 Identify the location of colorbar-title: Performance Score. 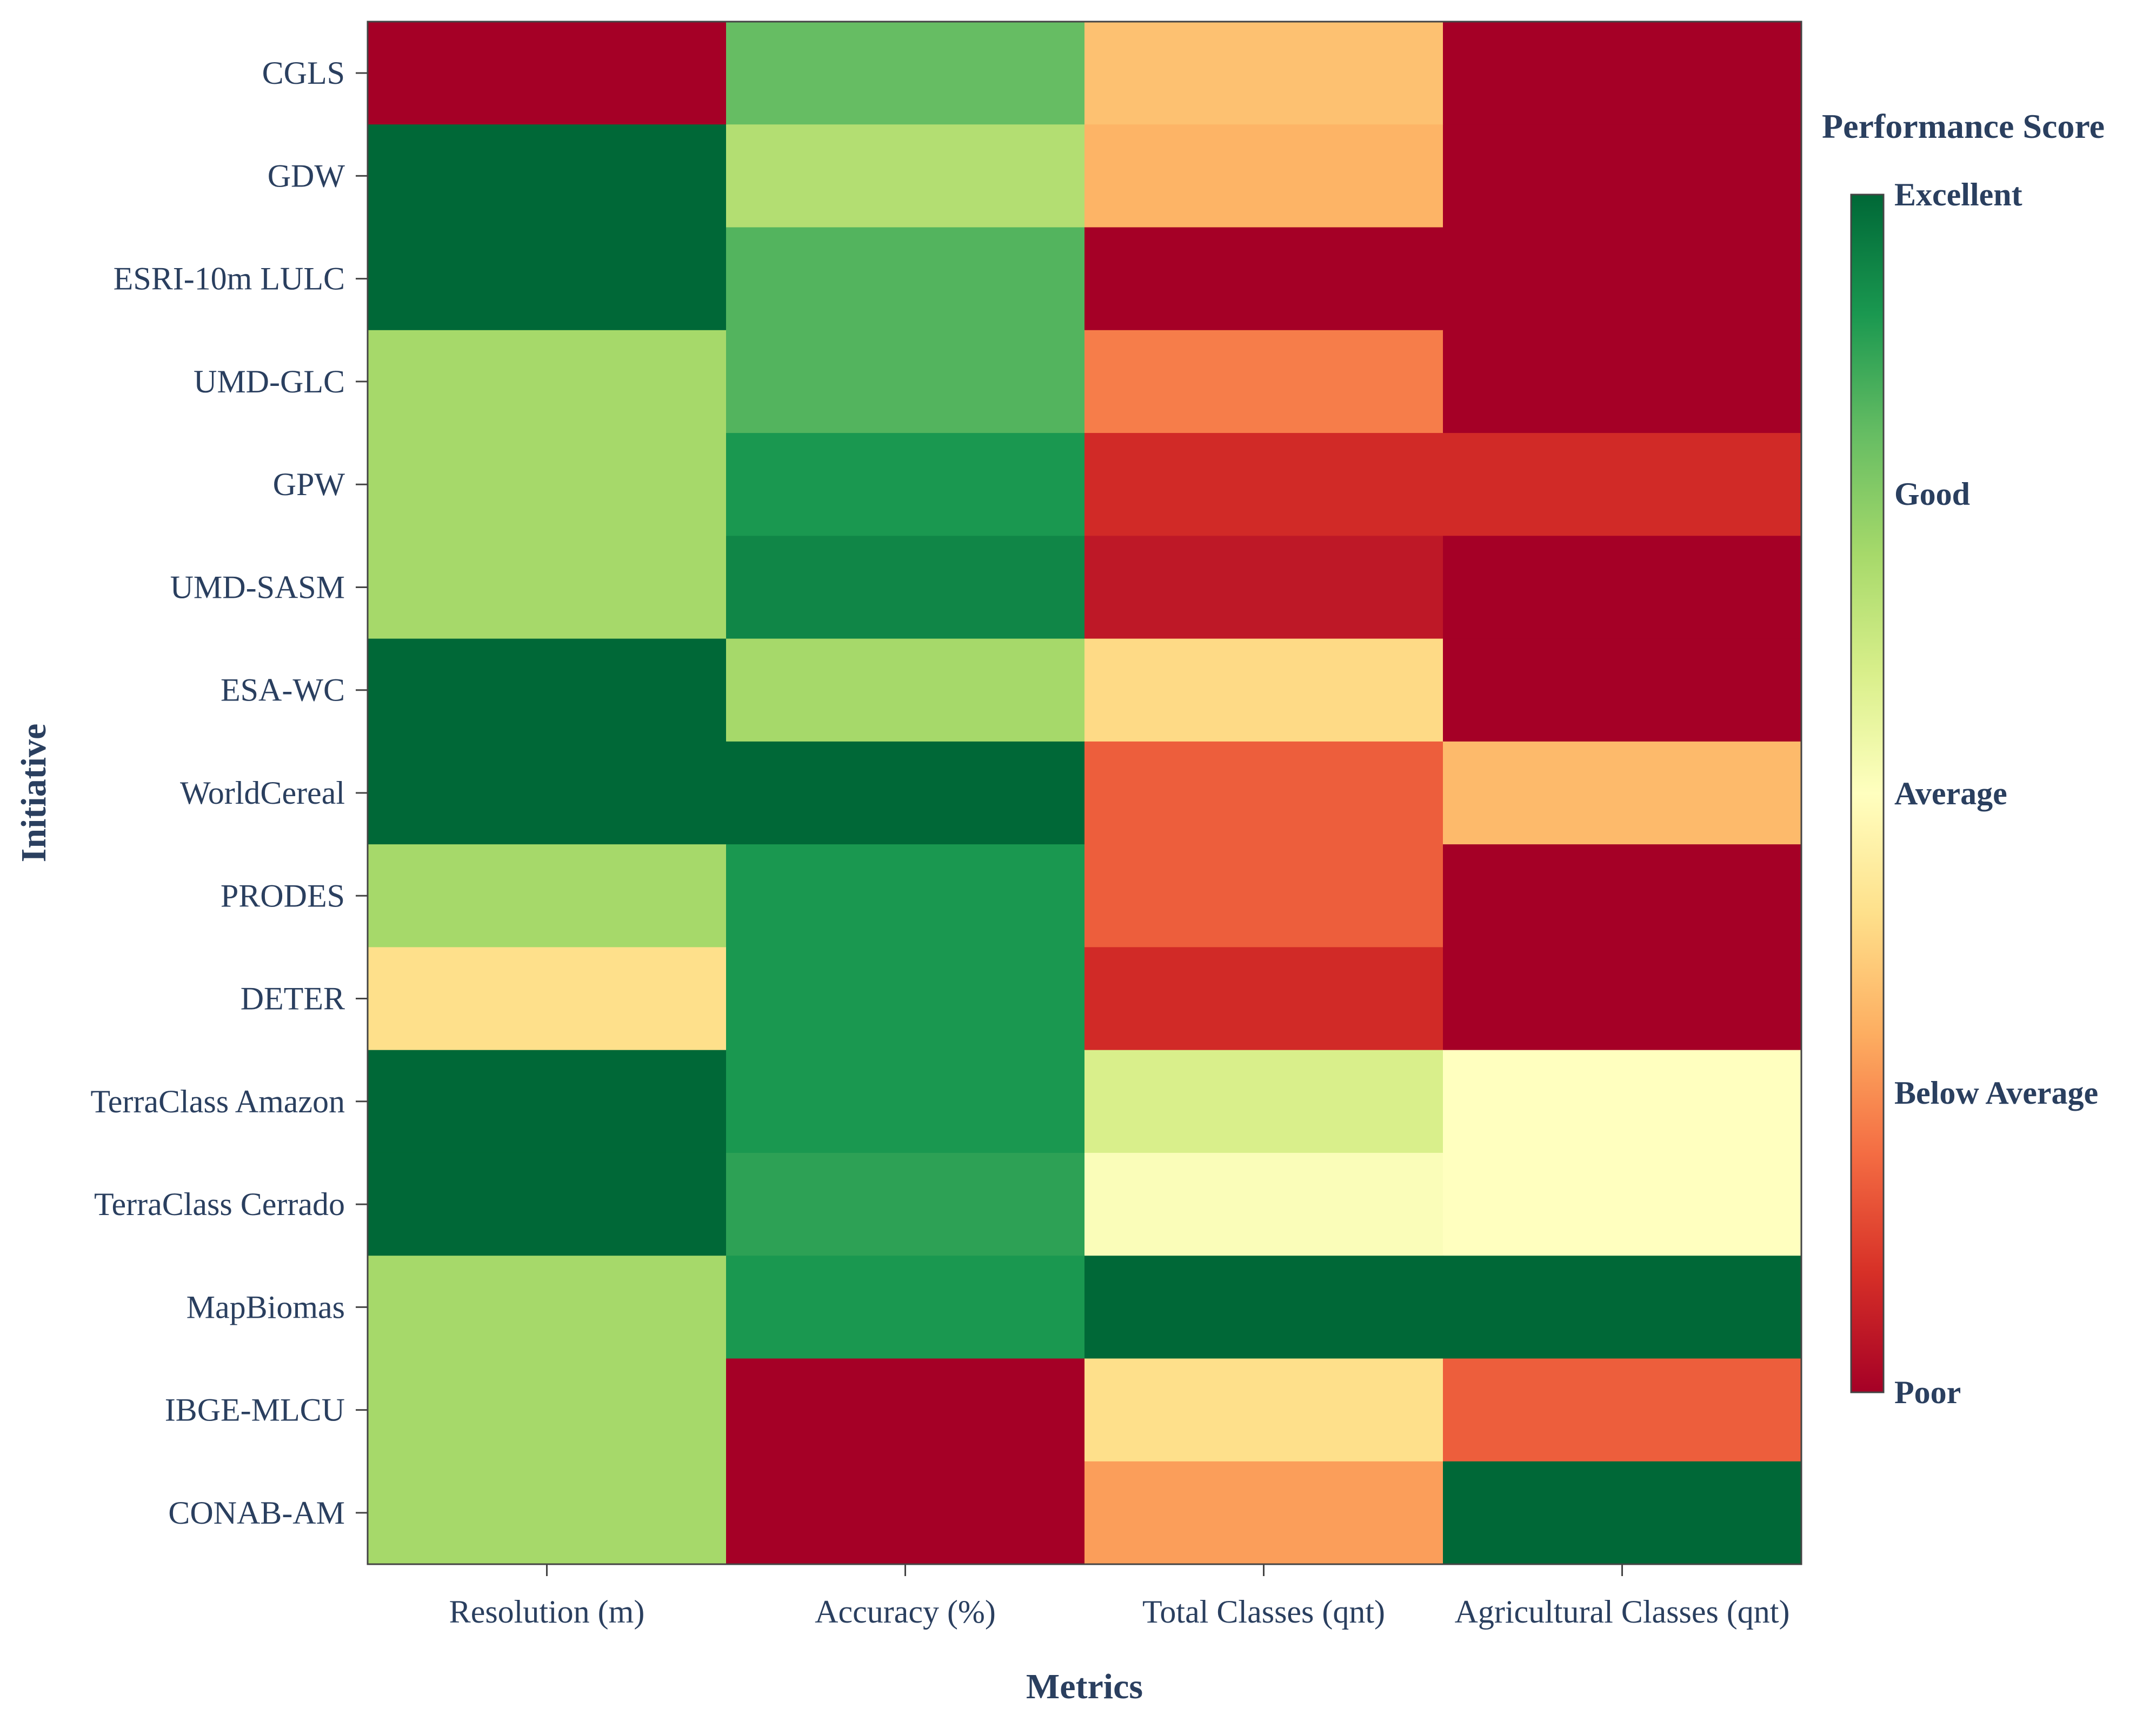
(1963, 126).